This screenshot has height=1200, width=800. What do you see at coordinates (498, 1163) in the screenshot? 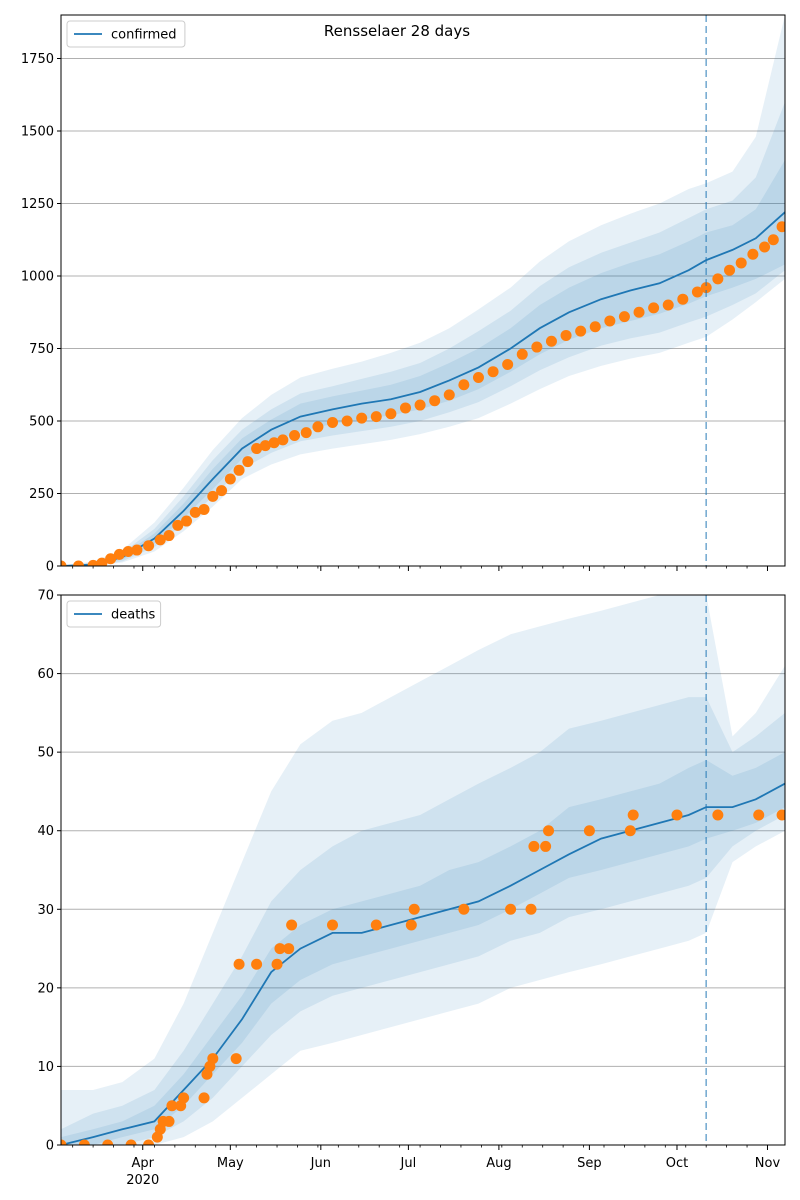
I see `x-tick-label: Aug` at bounding box center [498, 1163].